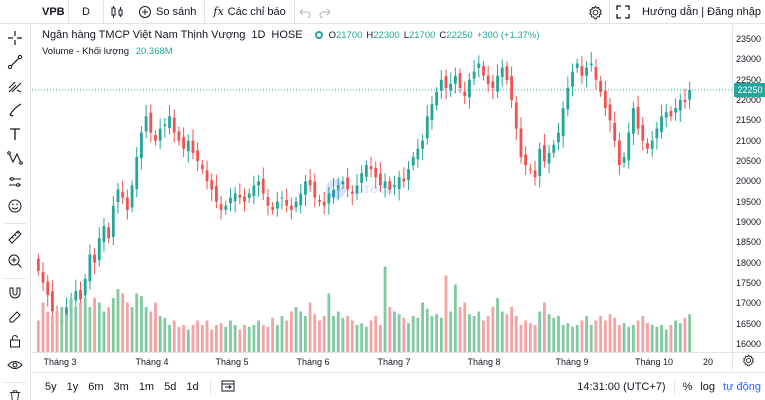  I want to click on fx-icon: fx, so click(218, 11).